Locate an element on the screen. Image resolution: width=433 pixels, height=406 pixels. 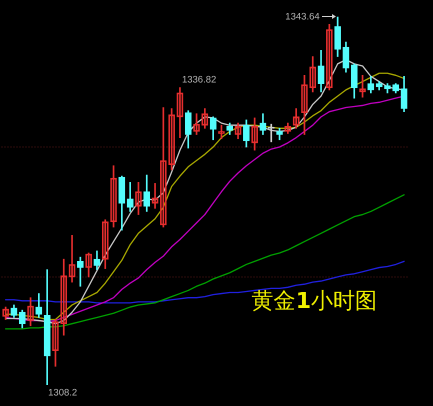
text: 黄金1小时图 is located at coordinates (314, 301).